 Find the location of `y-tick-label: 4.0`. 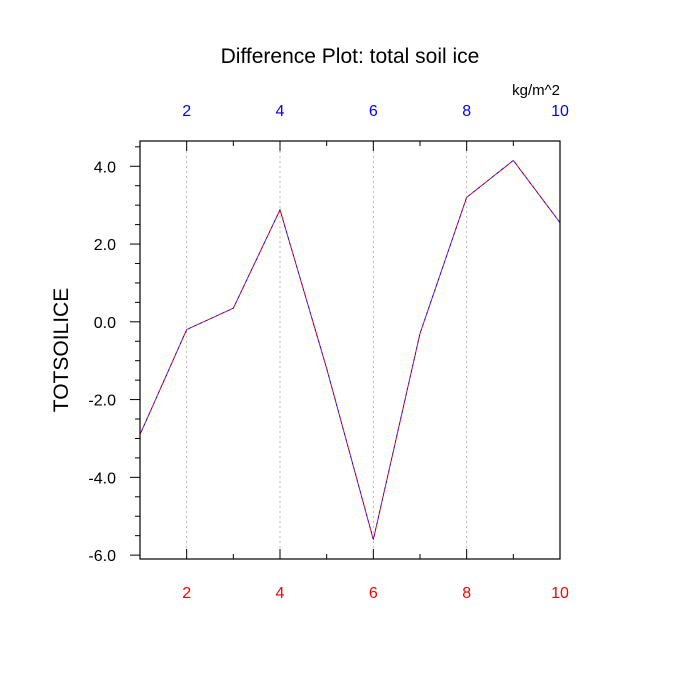

y-tick-label: 4.0 is located at coordinates (105, 167).